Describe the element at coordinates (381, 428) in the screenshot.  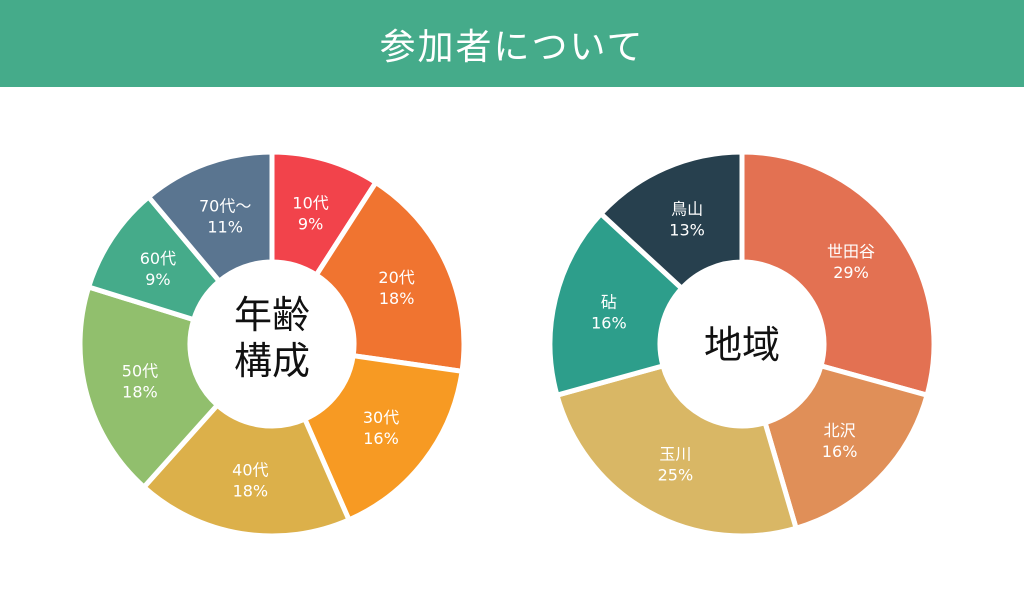
I see `slice-label: 30代 16%` at that location.